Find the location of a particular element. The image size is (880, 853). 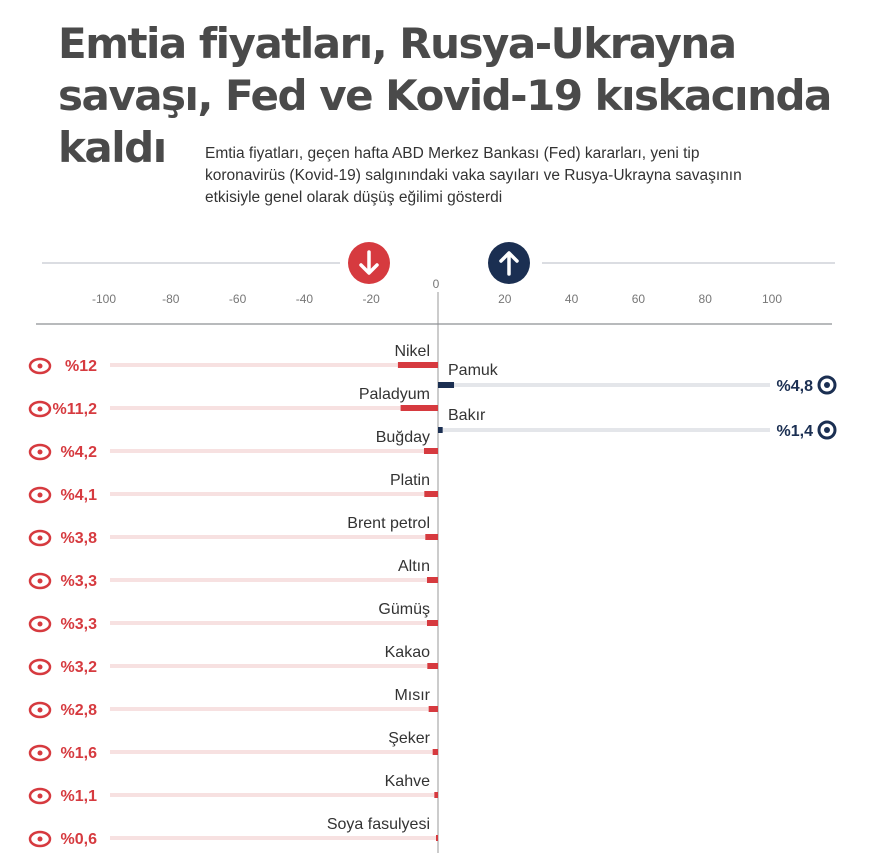

platinum-icon-detail is located at coordinates (40, 495).